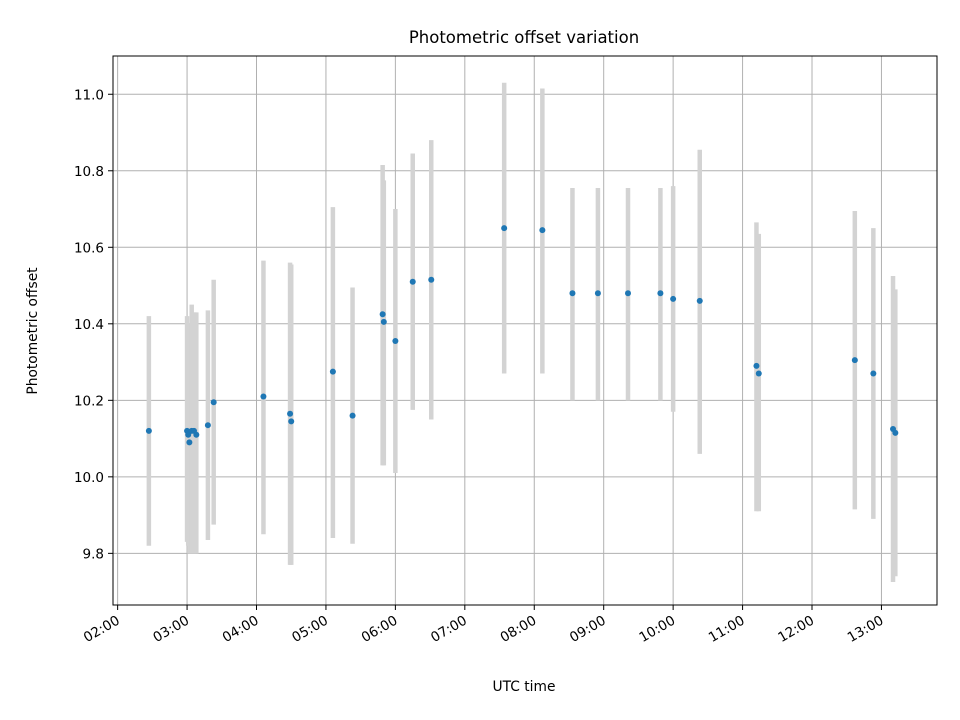  What do you see at coordinates (89, 401) in the screenshot?
I see `y-tick-label: 10.2` at bounding box center [89, 401].